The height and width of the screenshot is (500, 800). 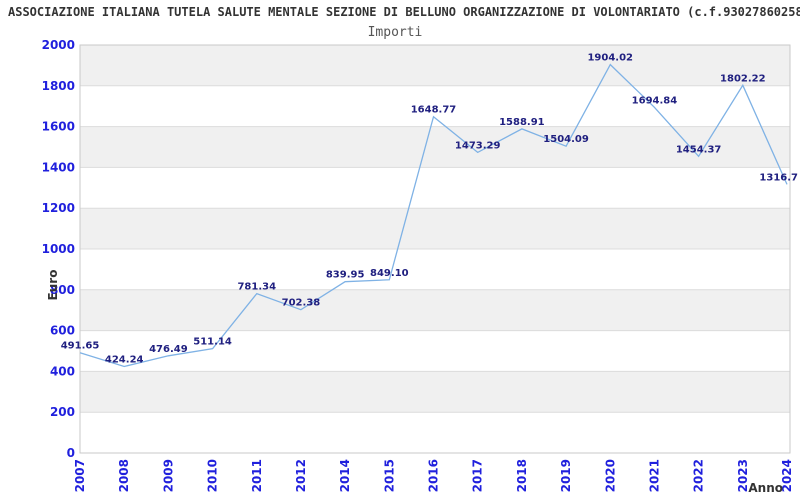 What do you see at coordinates (257, 475) in the screenshot?
I see `x-tick-label: 2011` at bounding box center [257, 475].